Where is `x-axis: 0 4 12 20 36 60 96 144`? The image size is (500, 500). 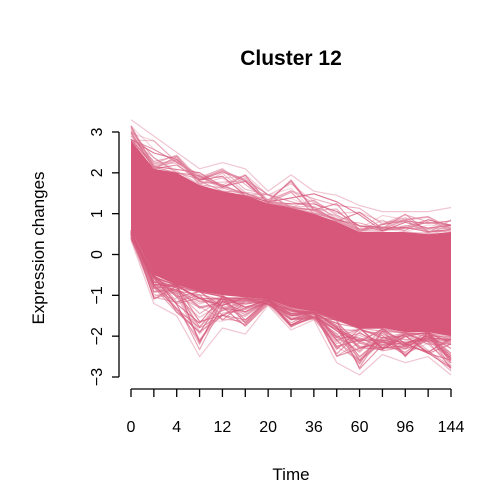 x-axis: 0 4 12 20 36 60 96 144 is located at coordinates (296, 412).